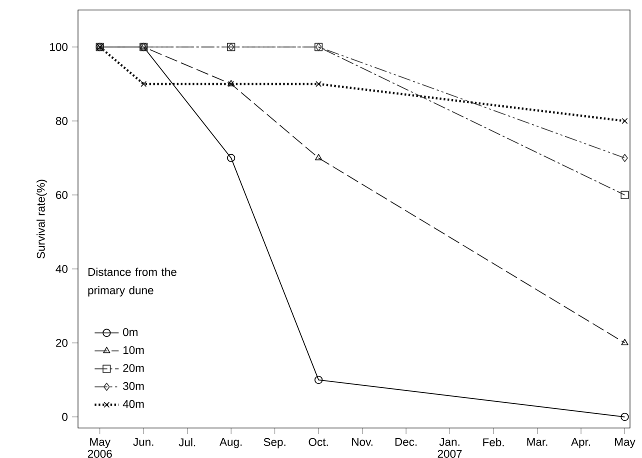 This screenshot has height=458, width=642. What do you see at coordinates (133, 368) in the screenshot?
I see `legend-label: 20m` at bounding box center [133, 368].